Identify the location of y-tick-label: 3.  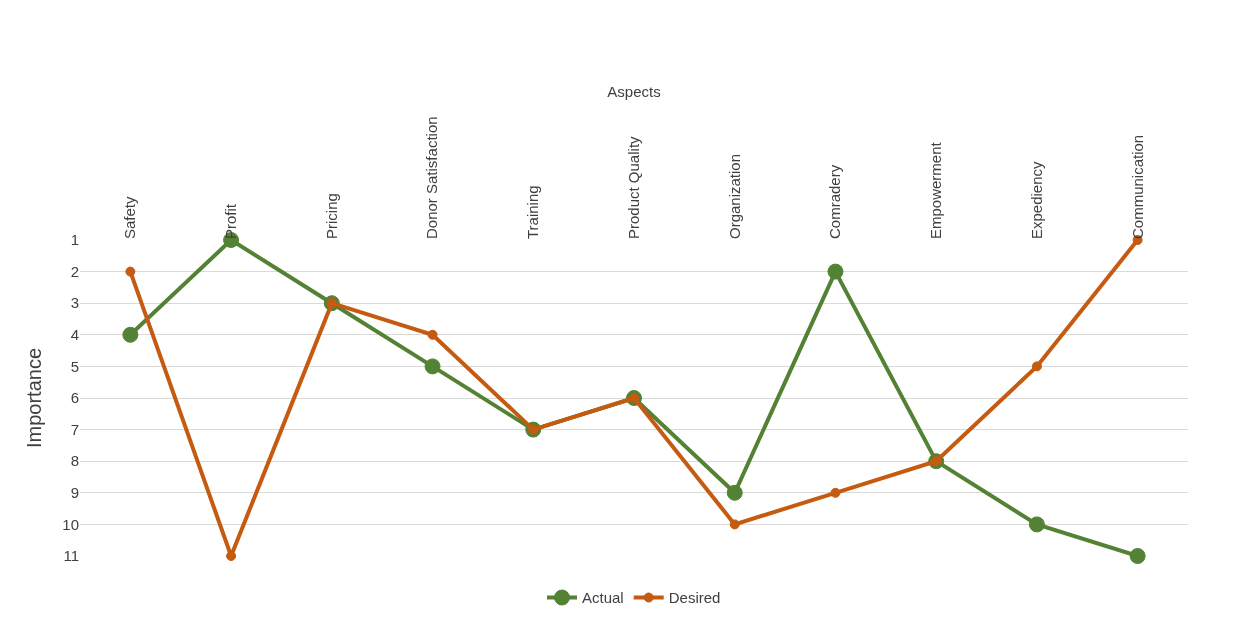
(74, 303).